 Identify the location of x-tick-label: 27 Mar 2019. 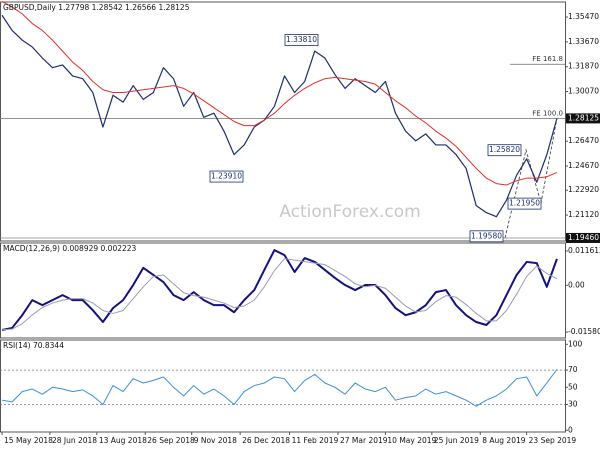
(364, 440).